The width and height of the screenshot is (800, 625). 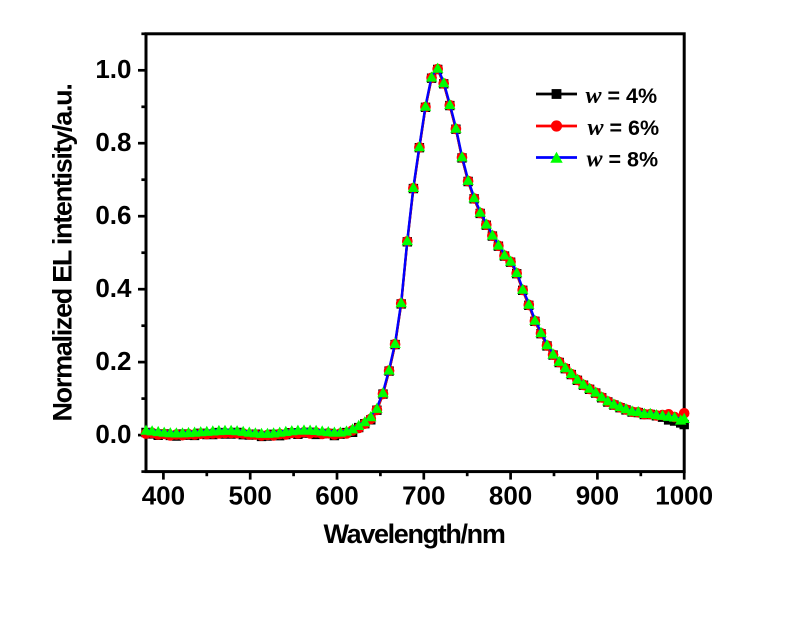 What do you see at coordinates (113, 142) in the screenshot?
I see `svg-text: 0.8` at bounding box center [113, 142].